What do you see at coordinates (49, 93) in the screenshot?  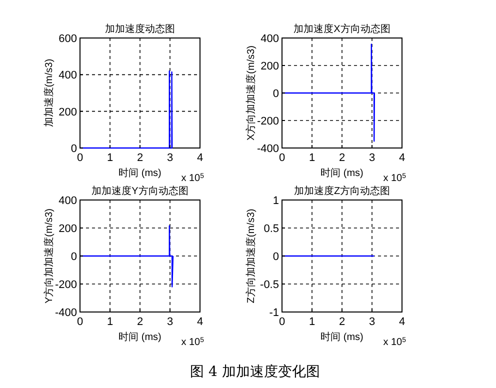 I see `y-axis-title: 加加速度(m/s3)` at bounding box center [49, 93].